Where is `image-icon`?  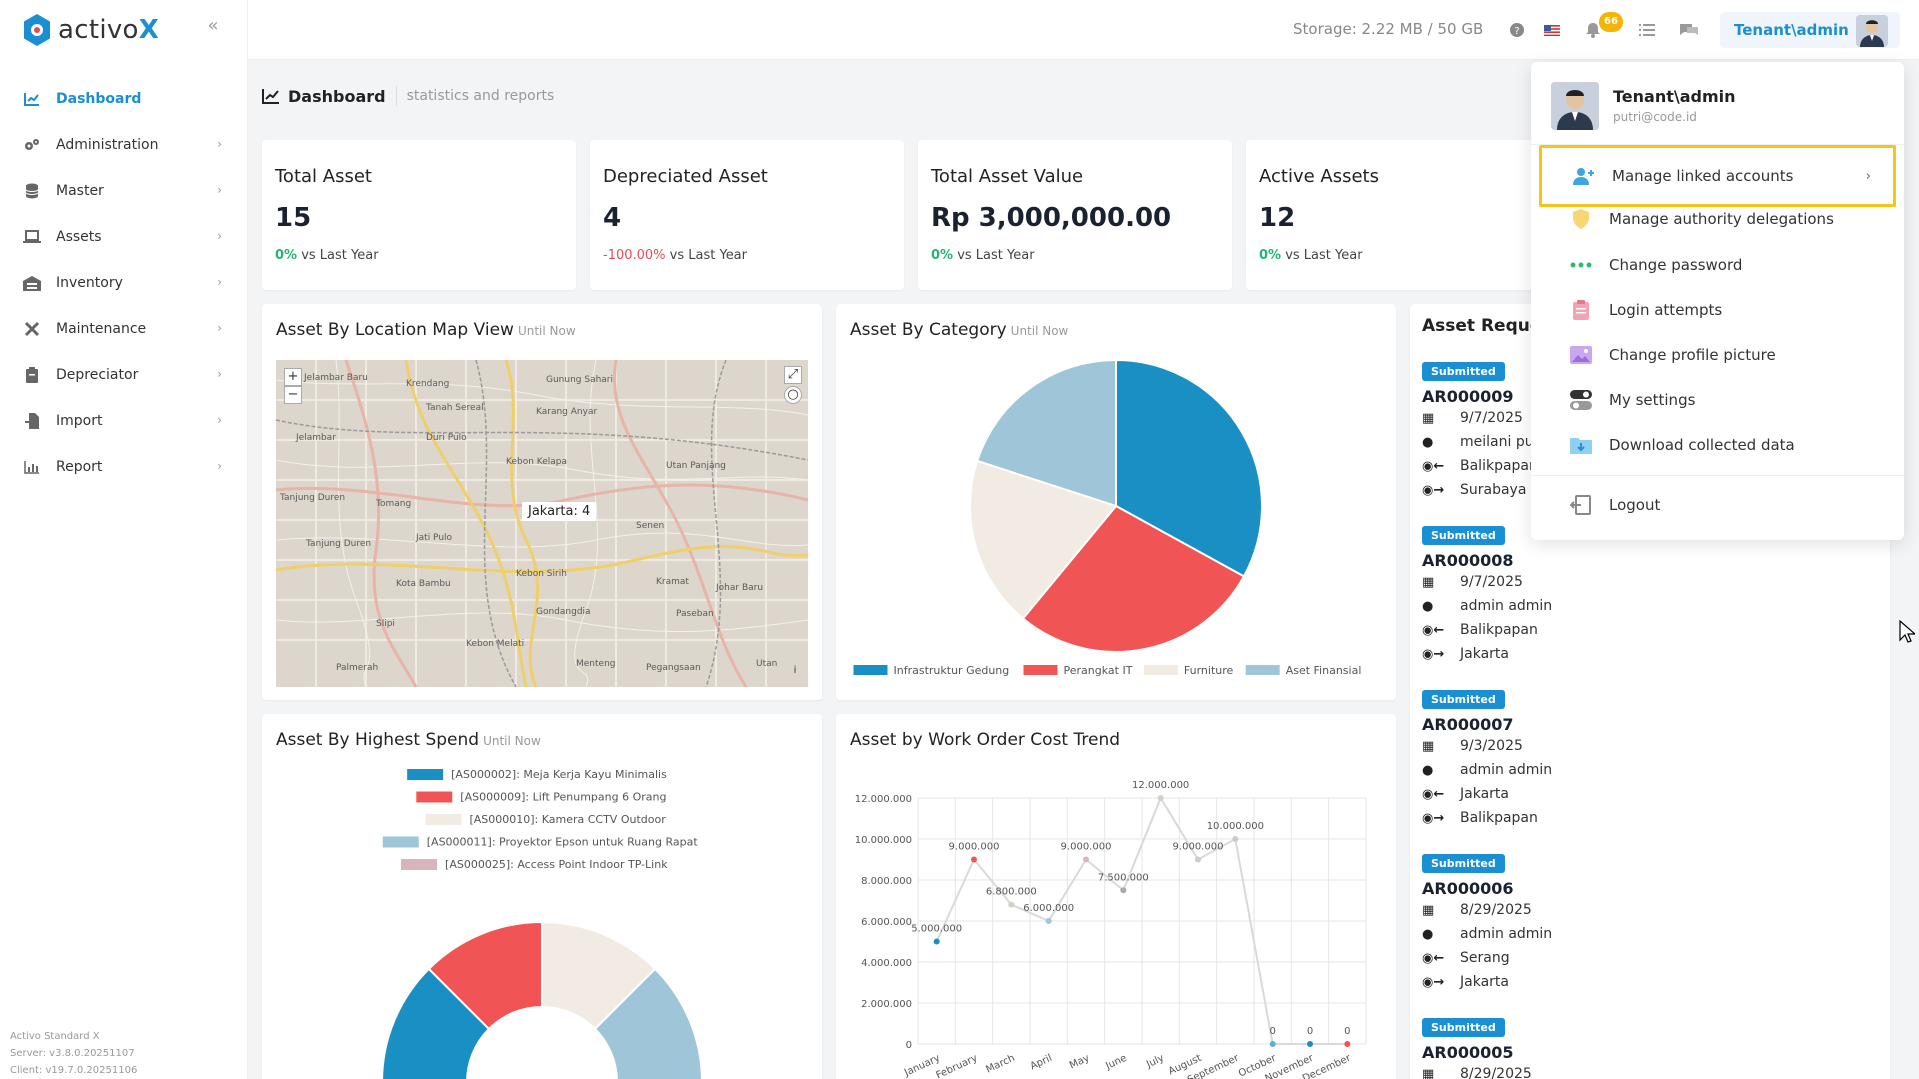
image-icon is located at coordinates (1581, 355).